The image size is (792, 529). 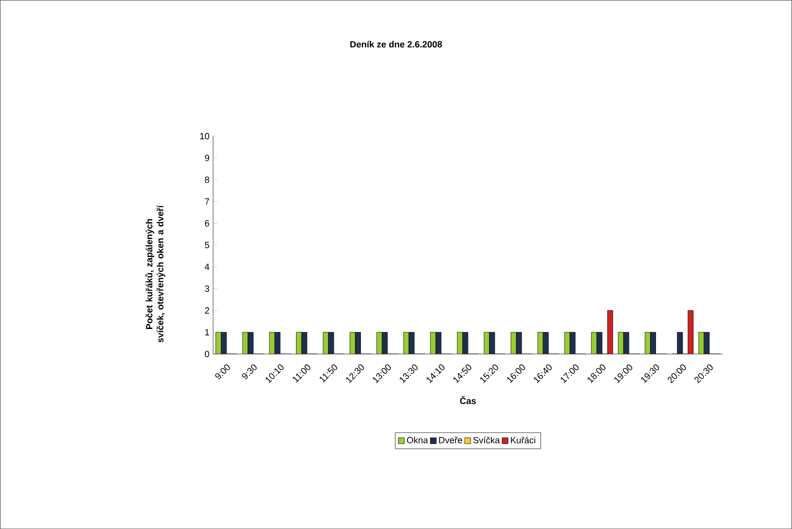 I want to click on y-tick-label: 5, so click(x=207, y=245).